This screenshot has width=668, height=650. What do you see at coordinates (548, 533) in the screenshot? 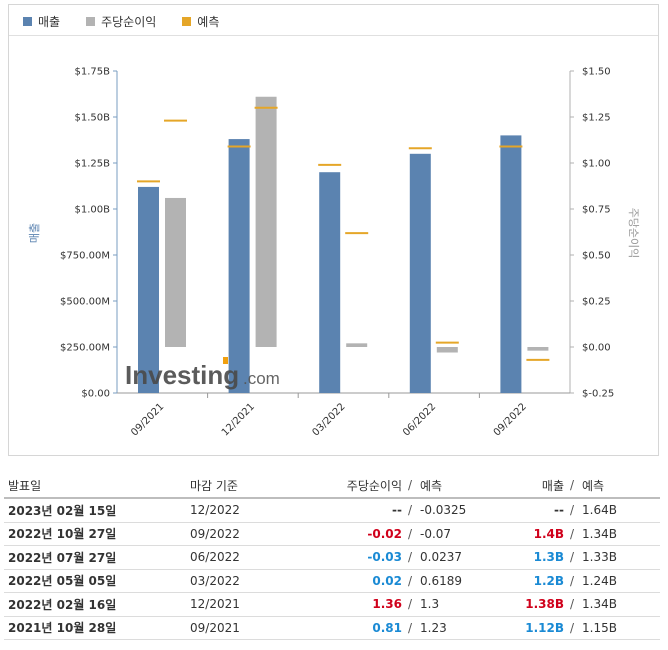
I see `row-revenue: 1.4B` at bounding box center [548, 533].